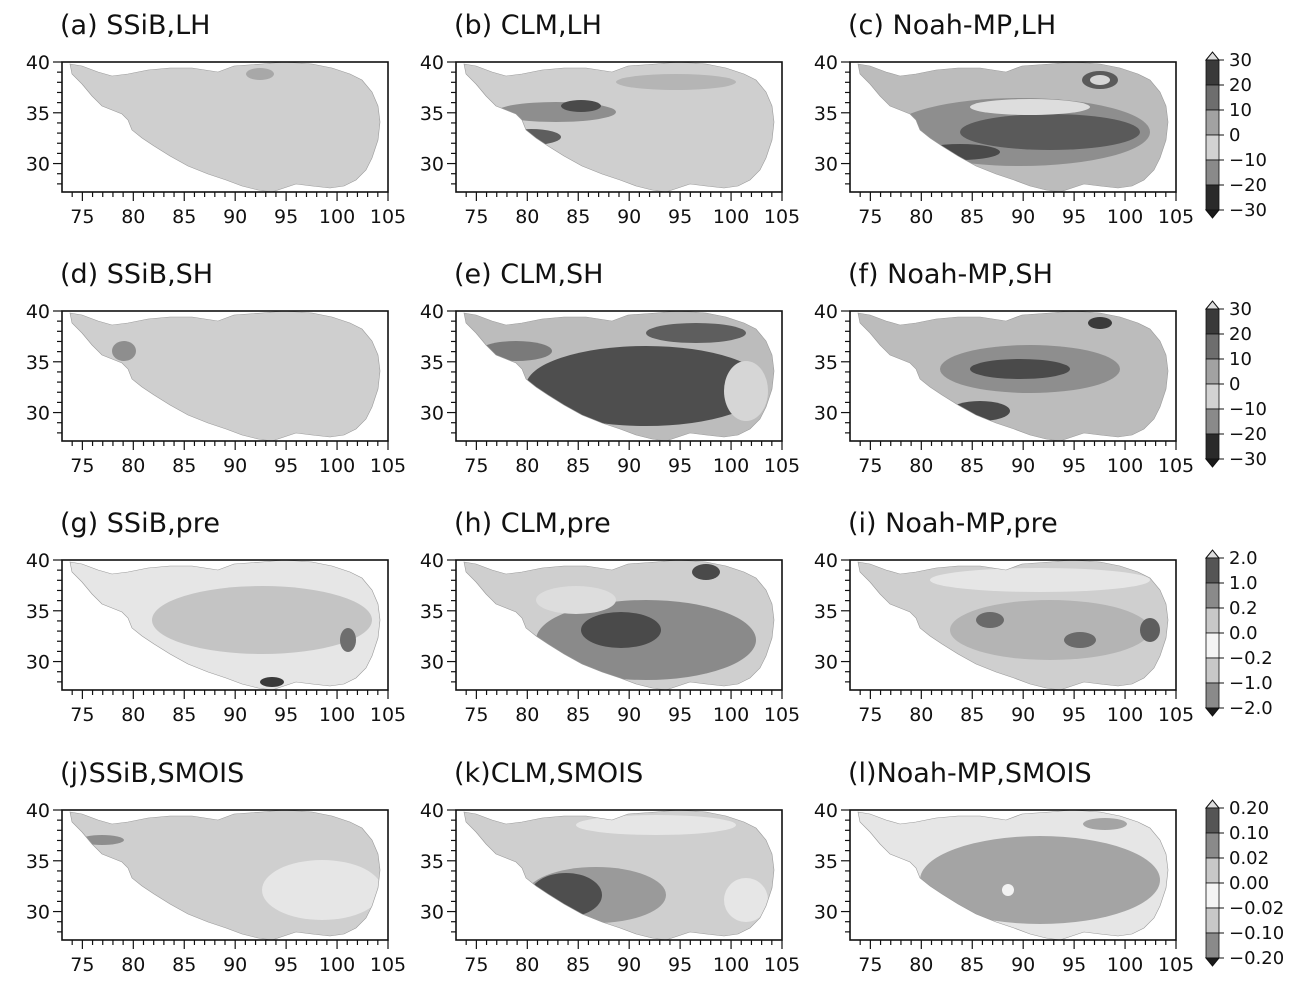 The width and height of the screenshot is (1315, 988). I want to click on panel-title: (h) CLM,pre, so click(532, 523).